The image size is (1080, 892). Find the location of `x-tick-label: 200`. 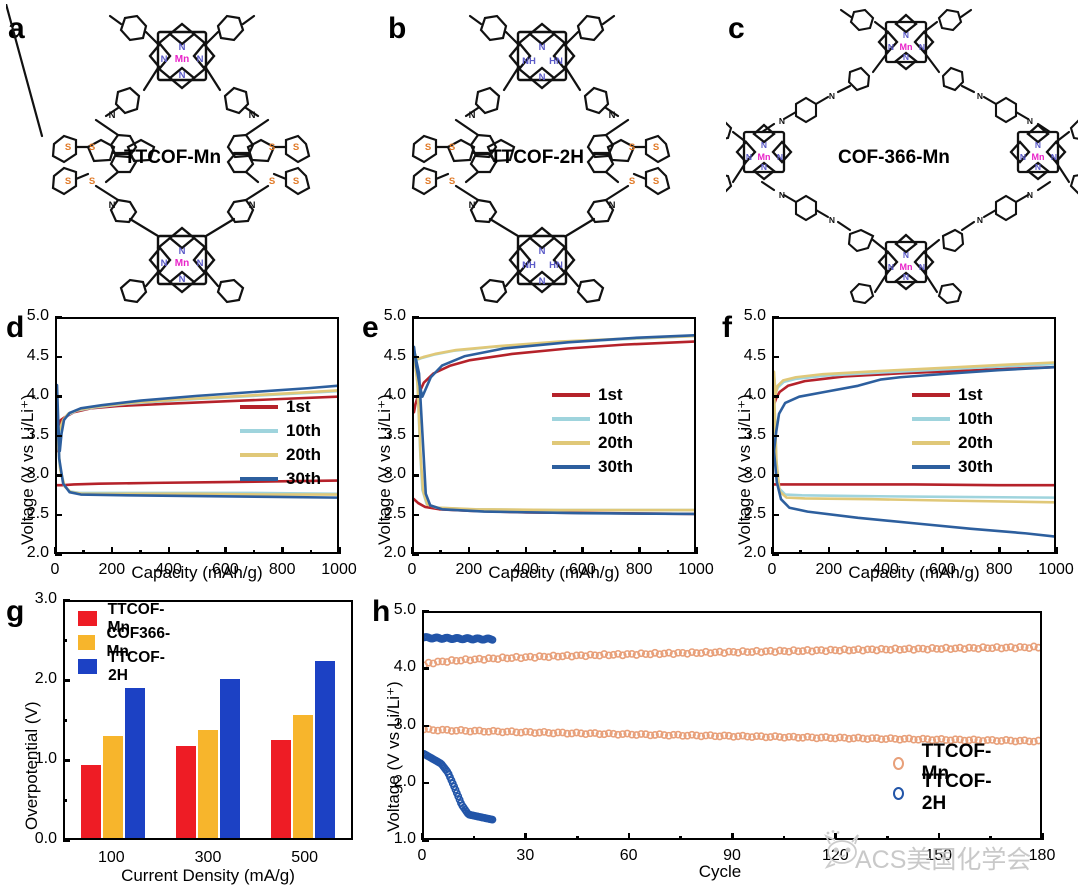

x-tick-label: 200 is located at coordinates (469, 569).